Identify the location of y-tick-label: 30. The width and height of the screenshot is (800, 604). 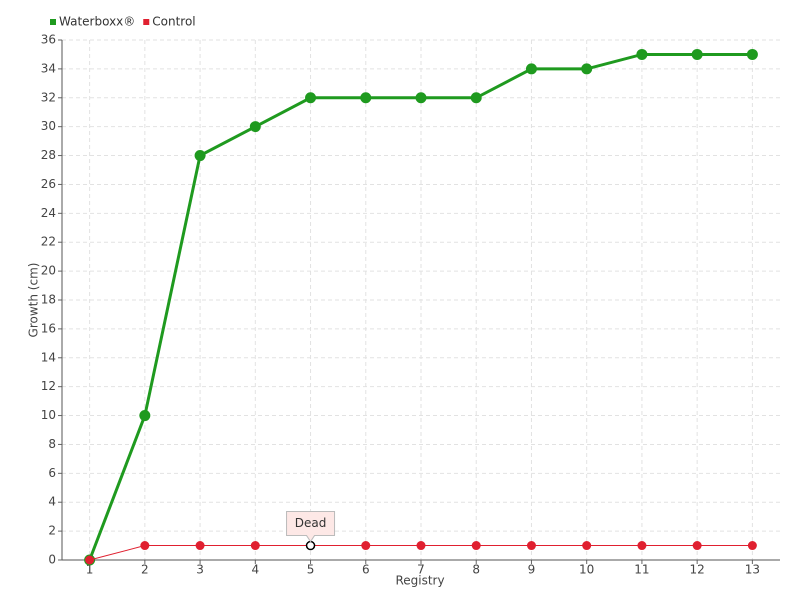
(48, 126).